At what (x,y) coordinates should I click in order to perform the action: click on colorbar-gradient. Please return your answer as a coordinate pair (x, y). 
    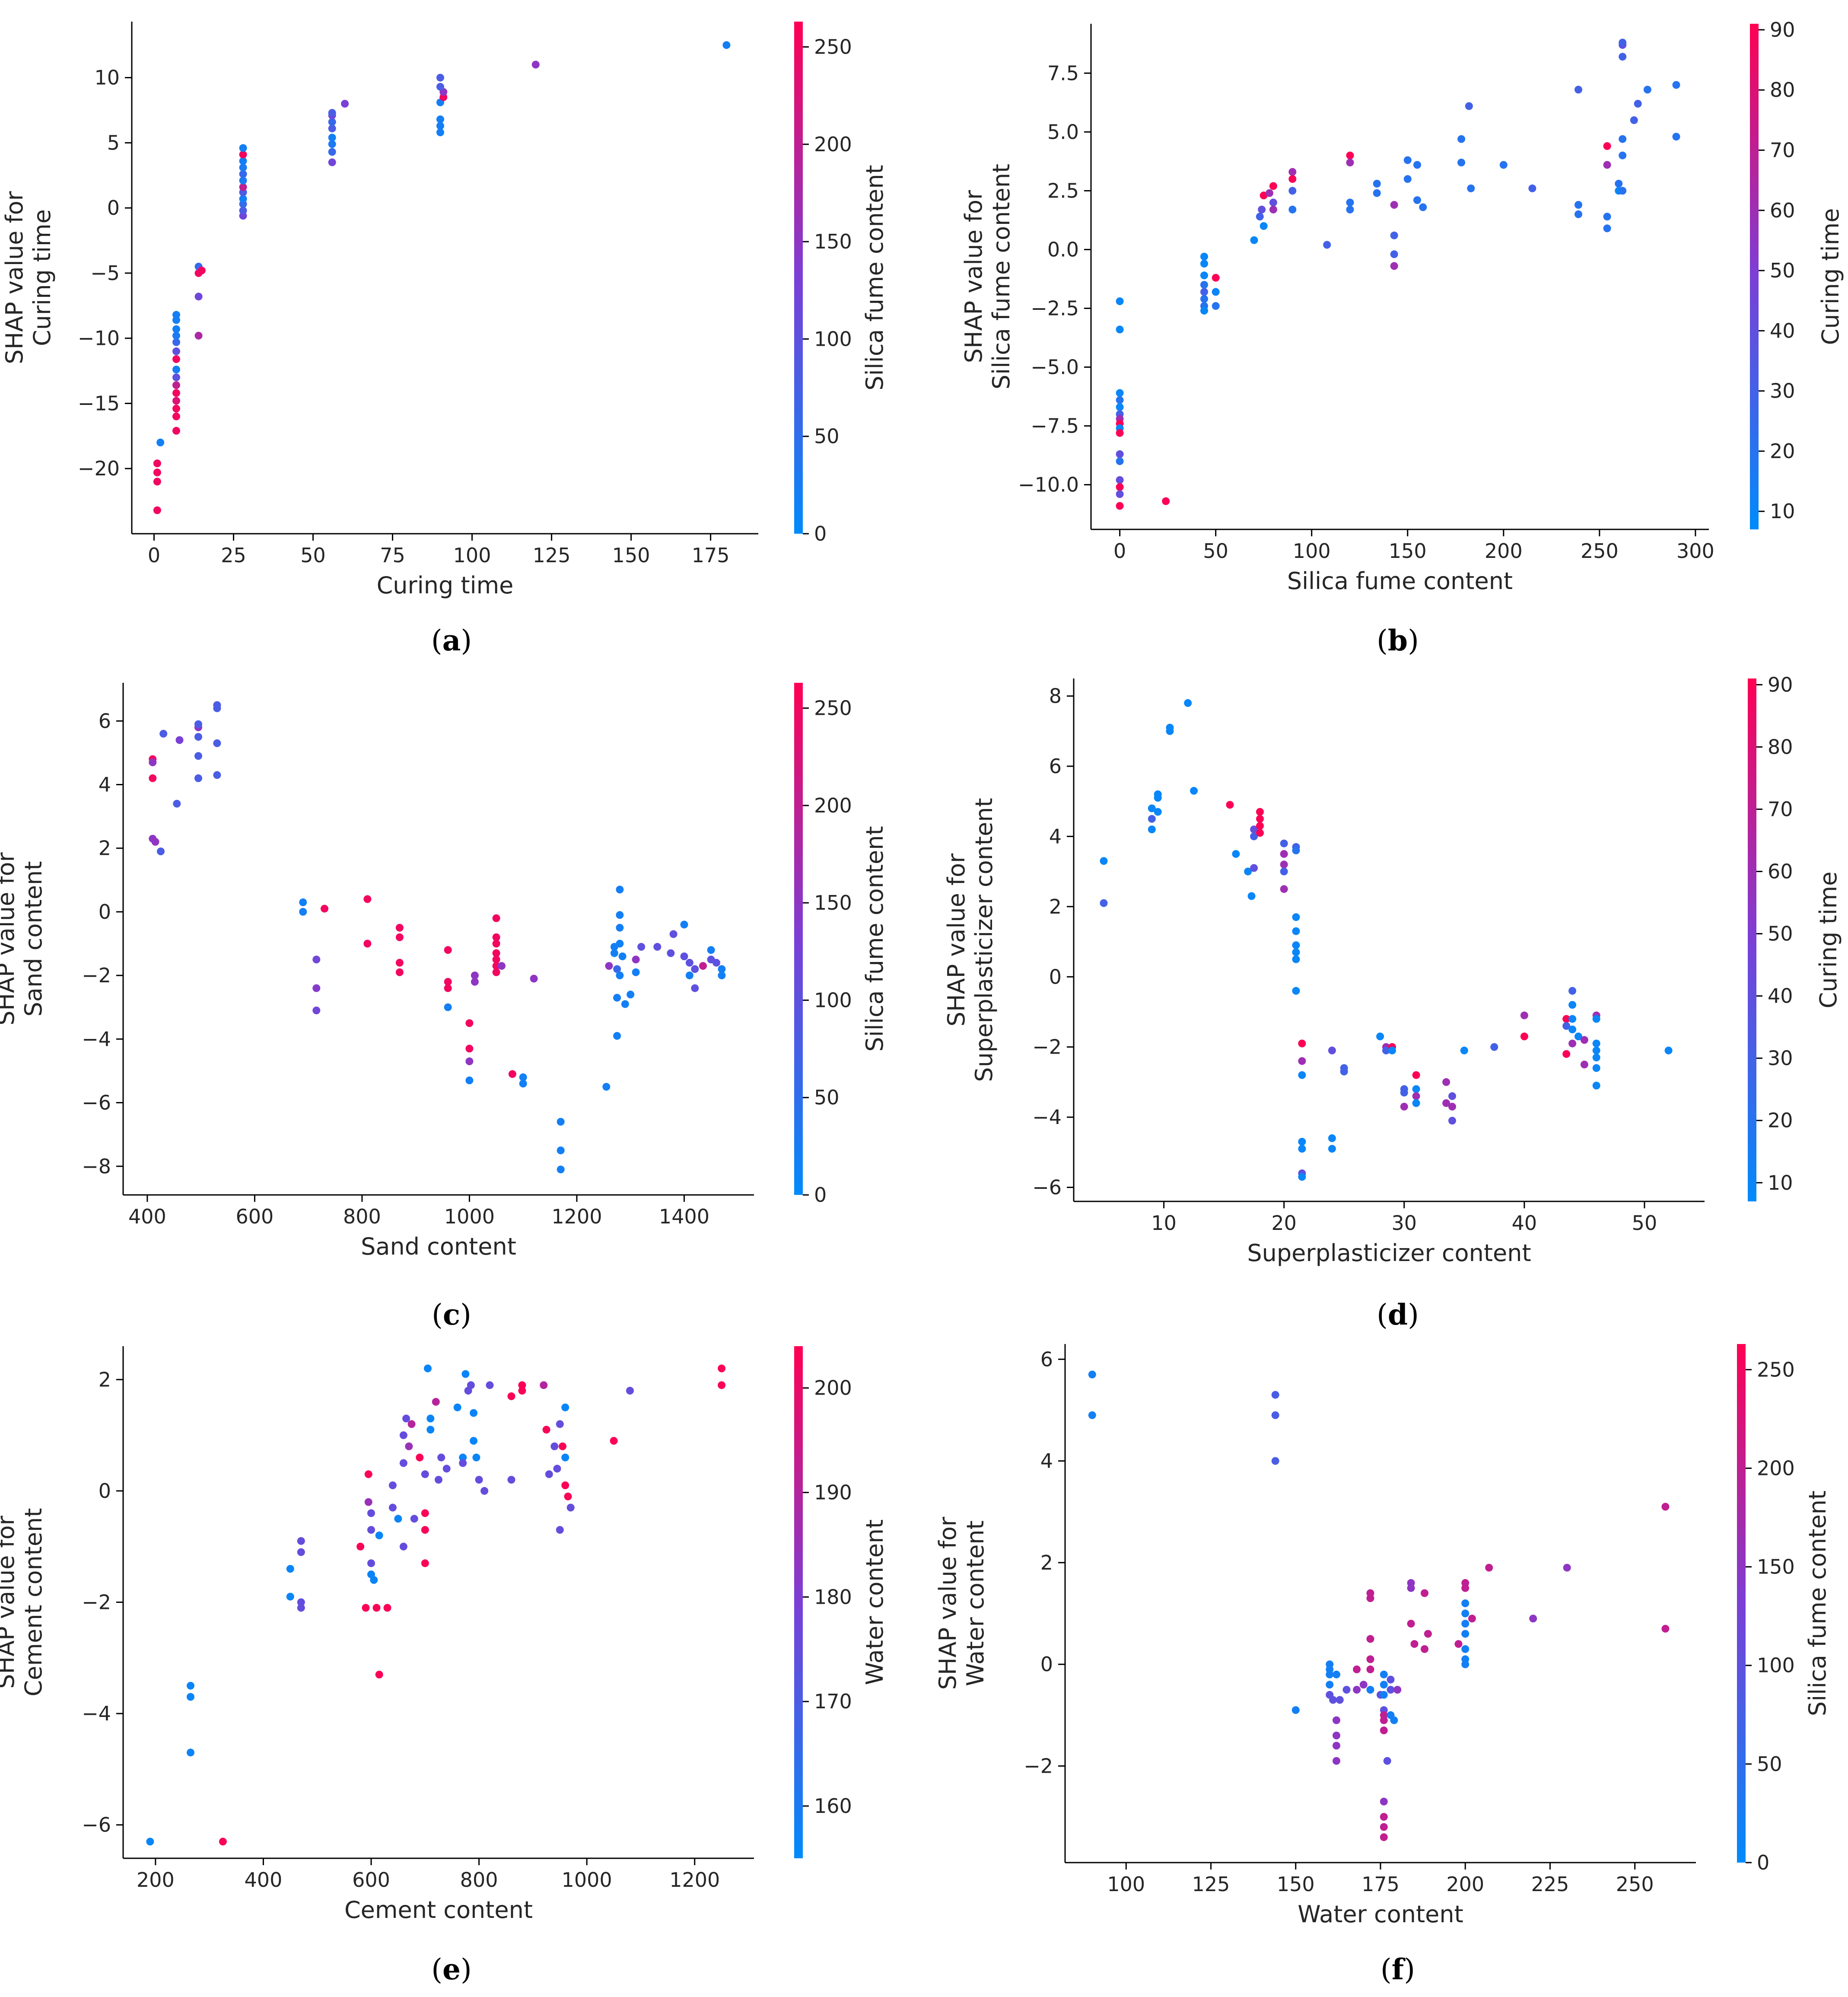
    Looking at the image, I should click on (1754, 276).